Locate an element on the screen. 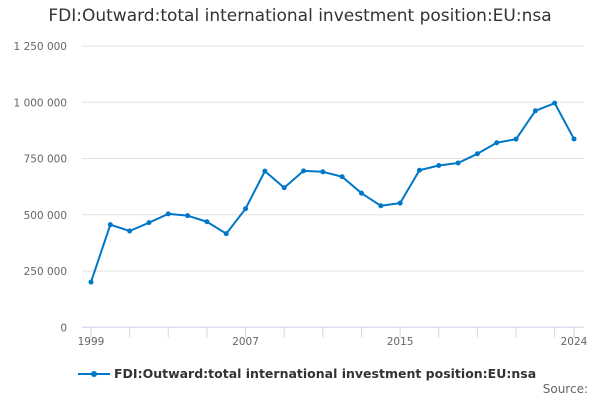  y-tick-label: 250 000 is located at coordinates (45, 272).